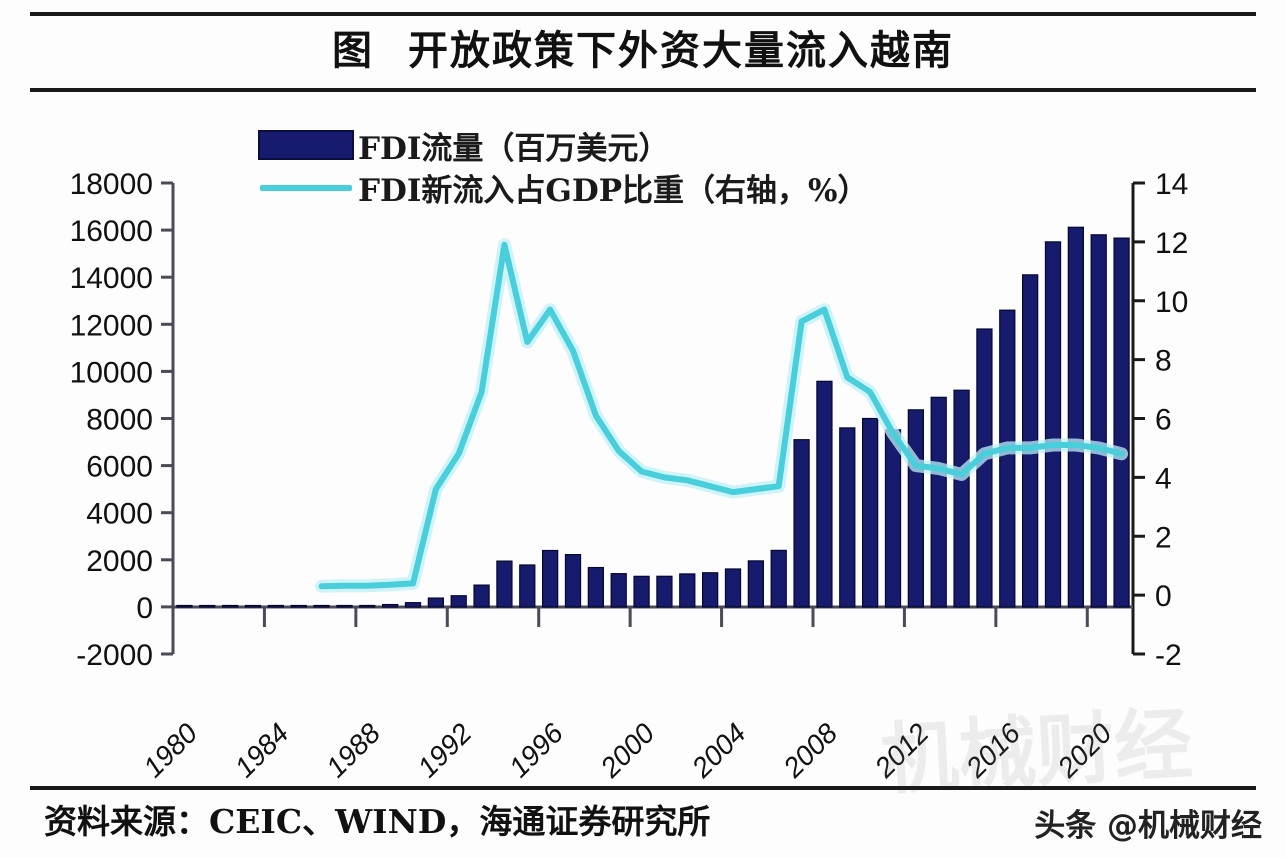 This screenshot has width=1286, height=858. Describe the element at coordinates (901, 750) in the screenshot. I see `x-axis-label: 2012` at that location.